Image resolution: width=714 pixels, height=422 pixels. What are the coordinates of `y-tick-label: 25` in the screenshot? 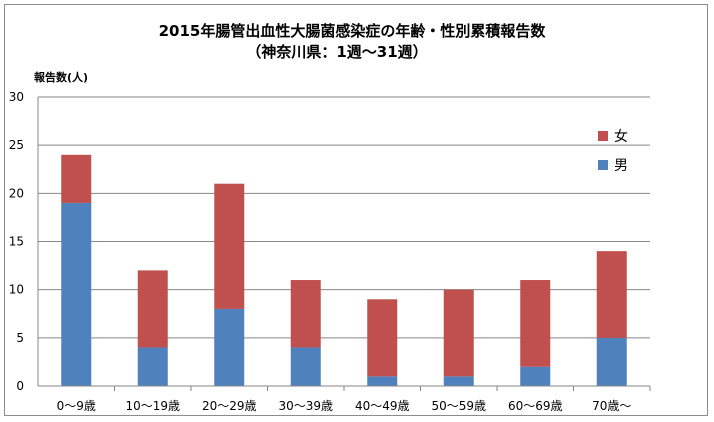 It's located at (16, 145).